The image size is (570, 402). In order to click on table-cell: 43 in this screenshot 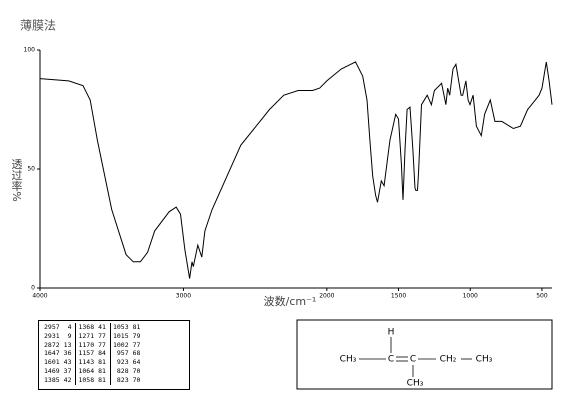, I will do `click(69, 362)`.